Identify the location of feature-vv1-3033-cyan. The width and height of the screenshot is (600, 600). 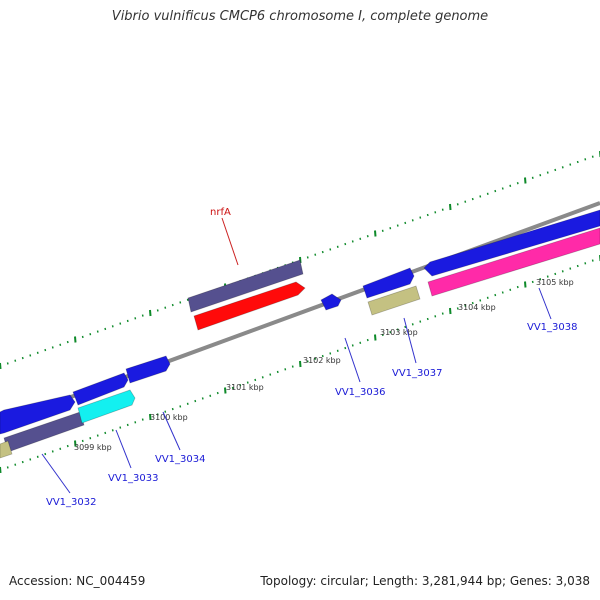
(106, 406).